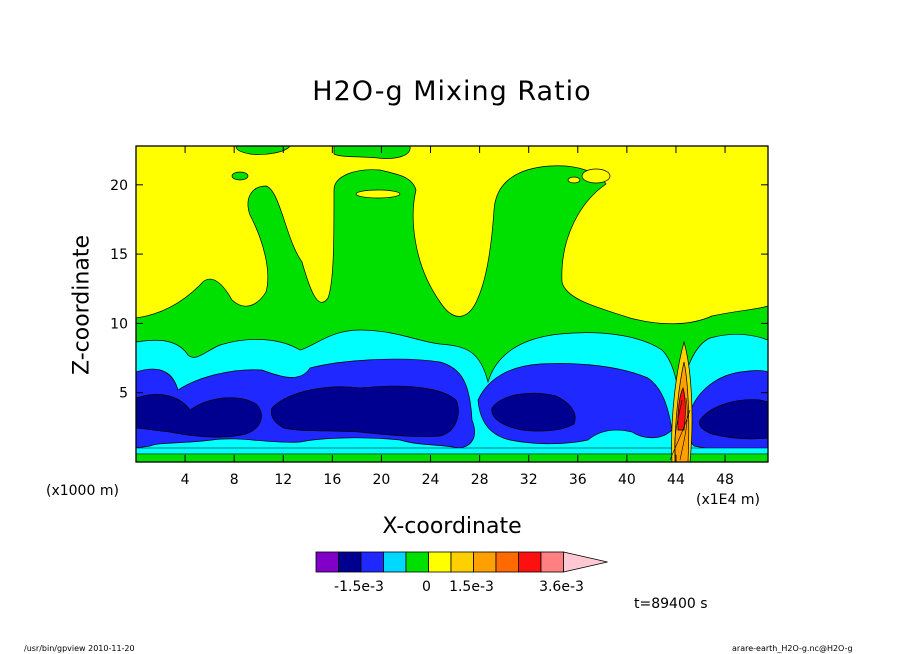 The height and width of the screenshot is (654, 904). What do you see at coordinates (471, 587) in the screenshot?
I see `colorbar-label: 1.5e-3` at bounding box center [471, 587].